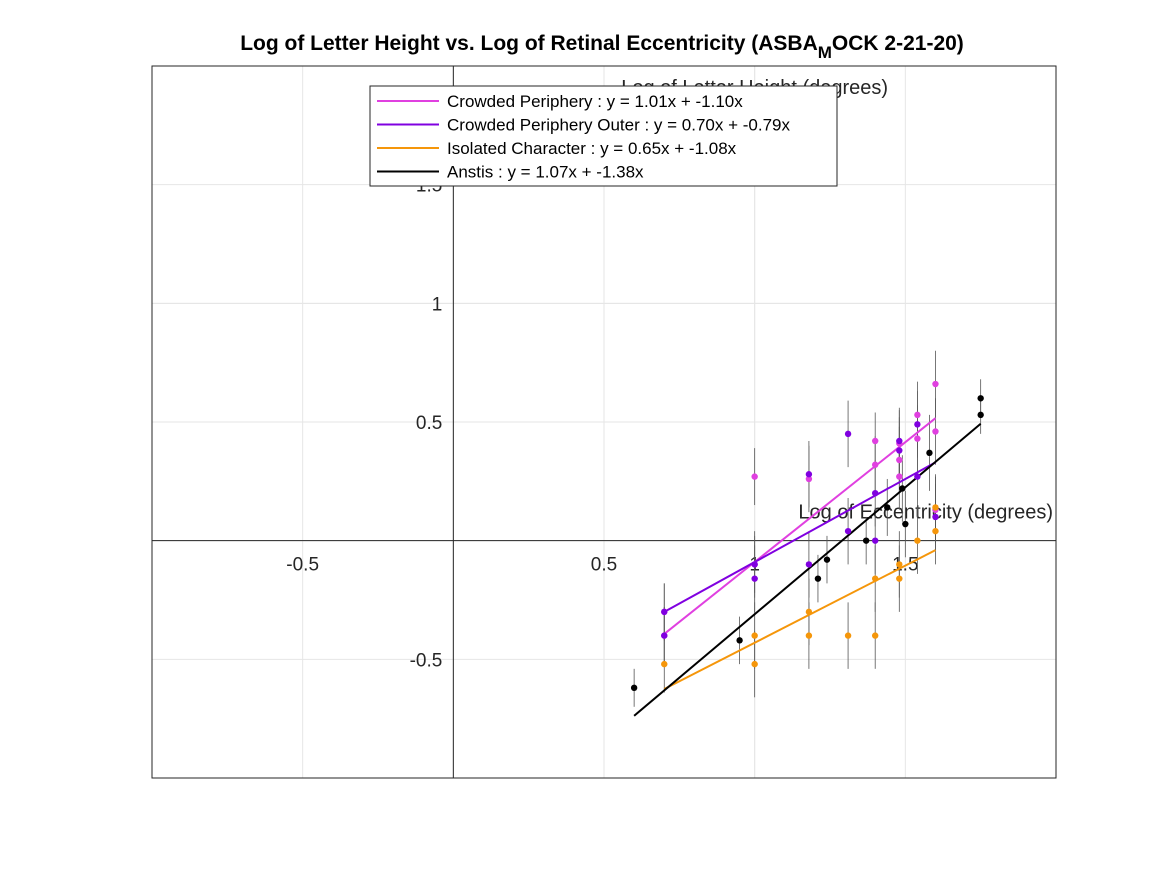 The width and height of the screenshot is (1167, 875). I want to click on x-tick-label: -0.5, so click(302, 565).